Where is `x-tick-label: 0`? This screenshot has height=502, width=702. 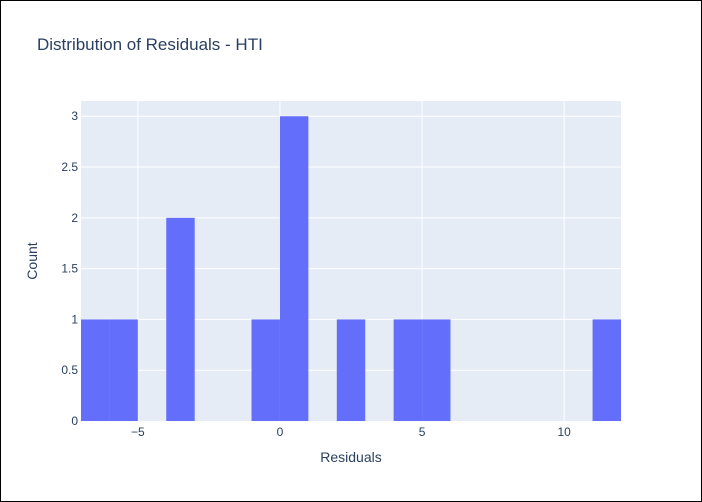
x-tick-label: 0 is located at coordinates (280, 432).